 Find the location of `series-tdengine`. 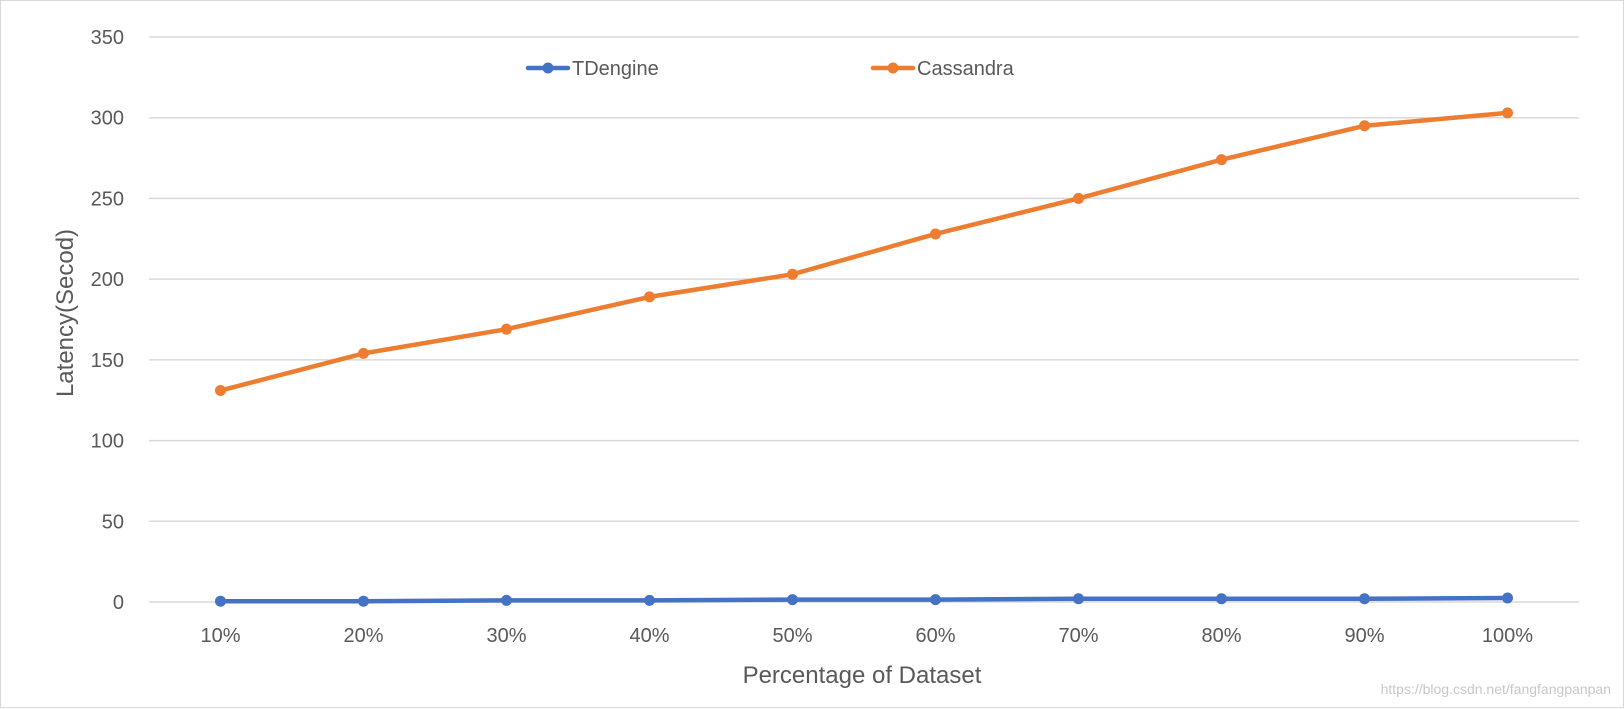

series-tdengine is located at coordinates (864, 599).